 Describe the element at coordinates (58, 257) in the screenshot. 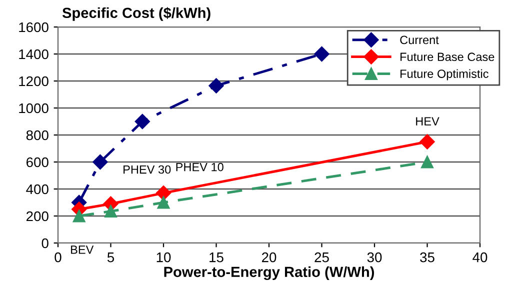

I see `x-tick-label: 0` at that location.